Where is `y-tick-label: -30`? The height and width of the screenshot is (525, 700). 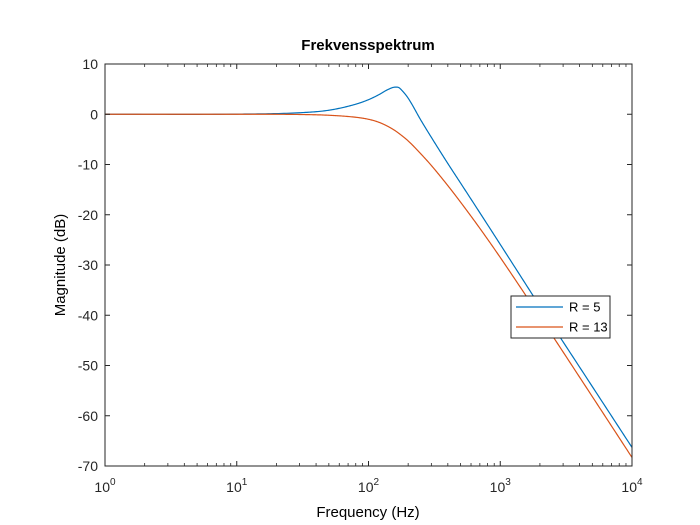 y-tick-label: -30 is located at coordinates (88, 265).